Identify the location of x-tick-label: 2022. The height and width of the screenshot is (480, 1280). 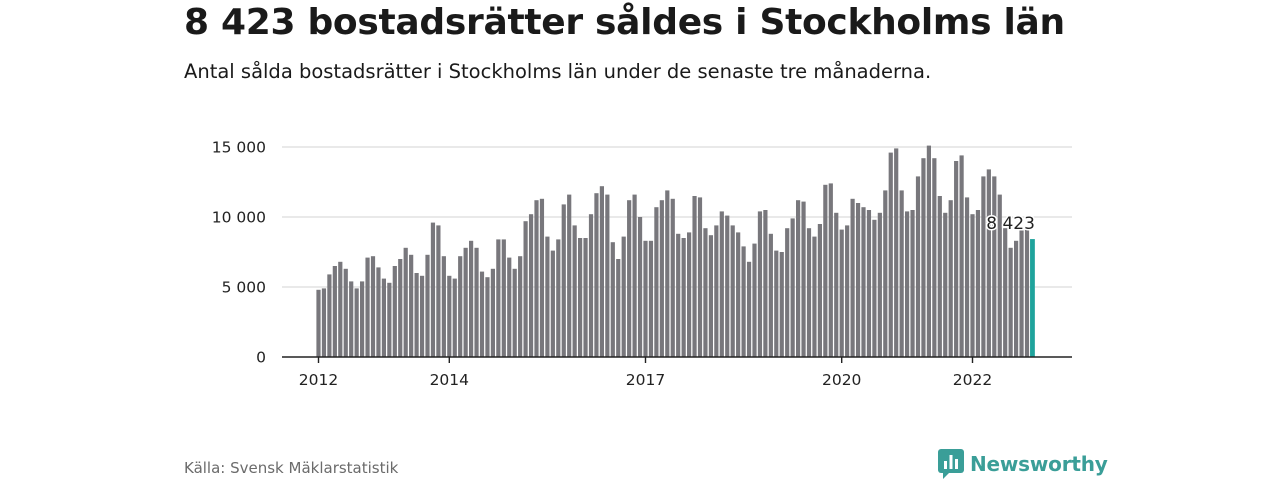
(972, 380).